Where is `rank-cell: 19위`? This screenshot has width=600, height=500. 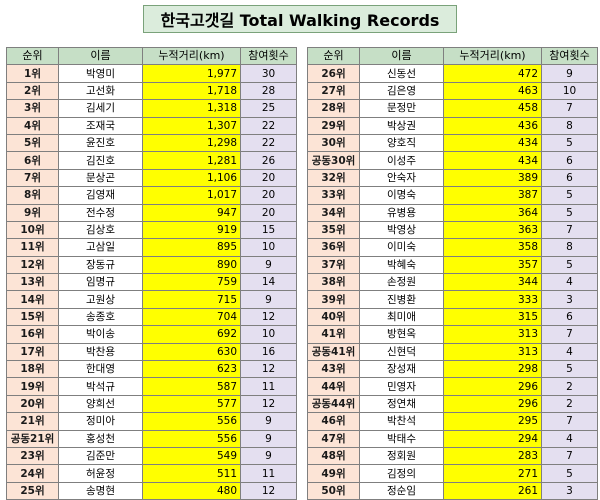
rank-cell: 19위 is located at coordinates (32, 386).